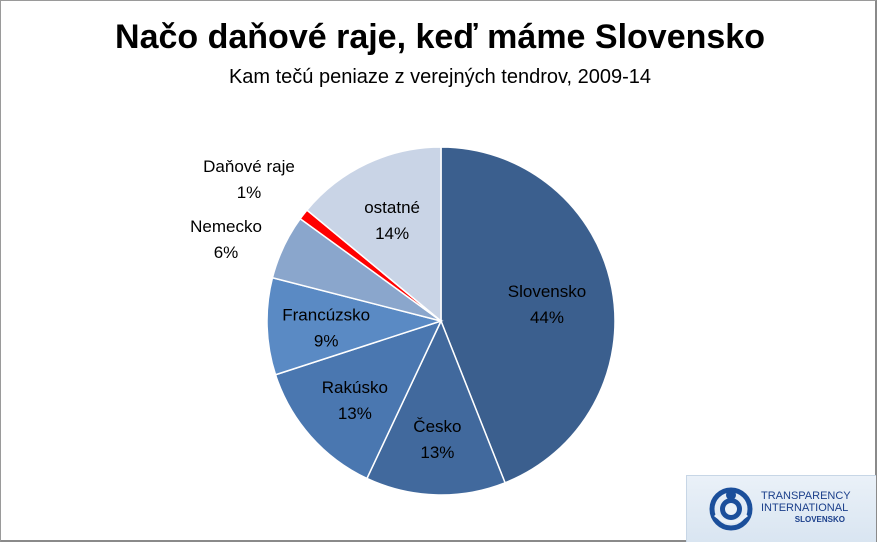  Describe the element at coordinates (392, 207) in the screenshot. I see `slice-label-6: ostatné` at that location.